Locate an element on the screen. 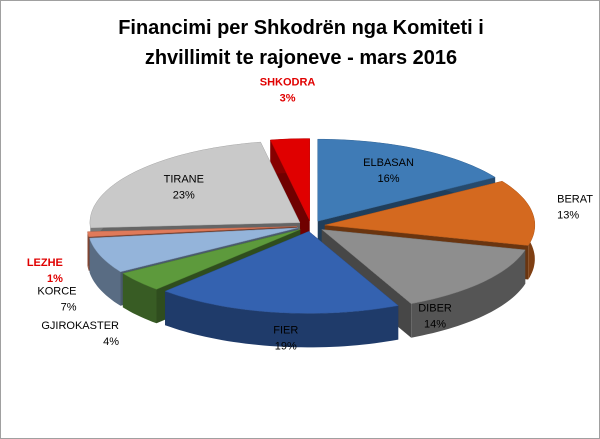 The height and width of the screenshot is (439, 600). slice-value-label: 19% is located at coordinates (286, 347).